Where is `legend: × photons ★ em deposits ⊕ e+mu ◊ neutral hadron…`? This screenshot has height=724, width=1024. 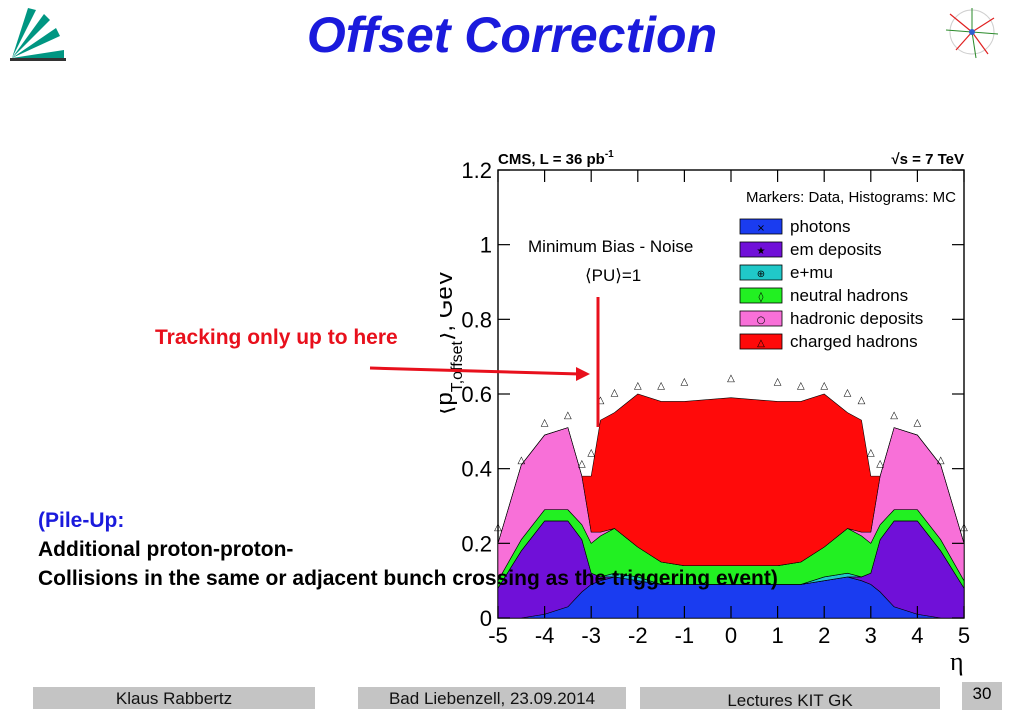
legend: × photons ★ em deposits ⊕ e+mu ◊ neutral hadron… is located at coordinates (831, 284).